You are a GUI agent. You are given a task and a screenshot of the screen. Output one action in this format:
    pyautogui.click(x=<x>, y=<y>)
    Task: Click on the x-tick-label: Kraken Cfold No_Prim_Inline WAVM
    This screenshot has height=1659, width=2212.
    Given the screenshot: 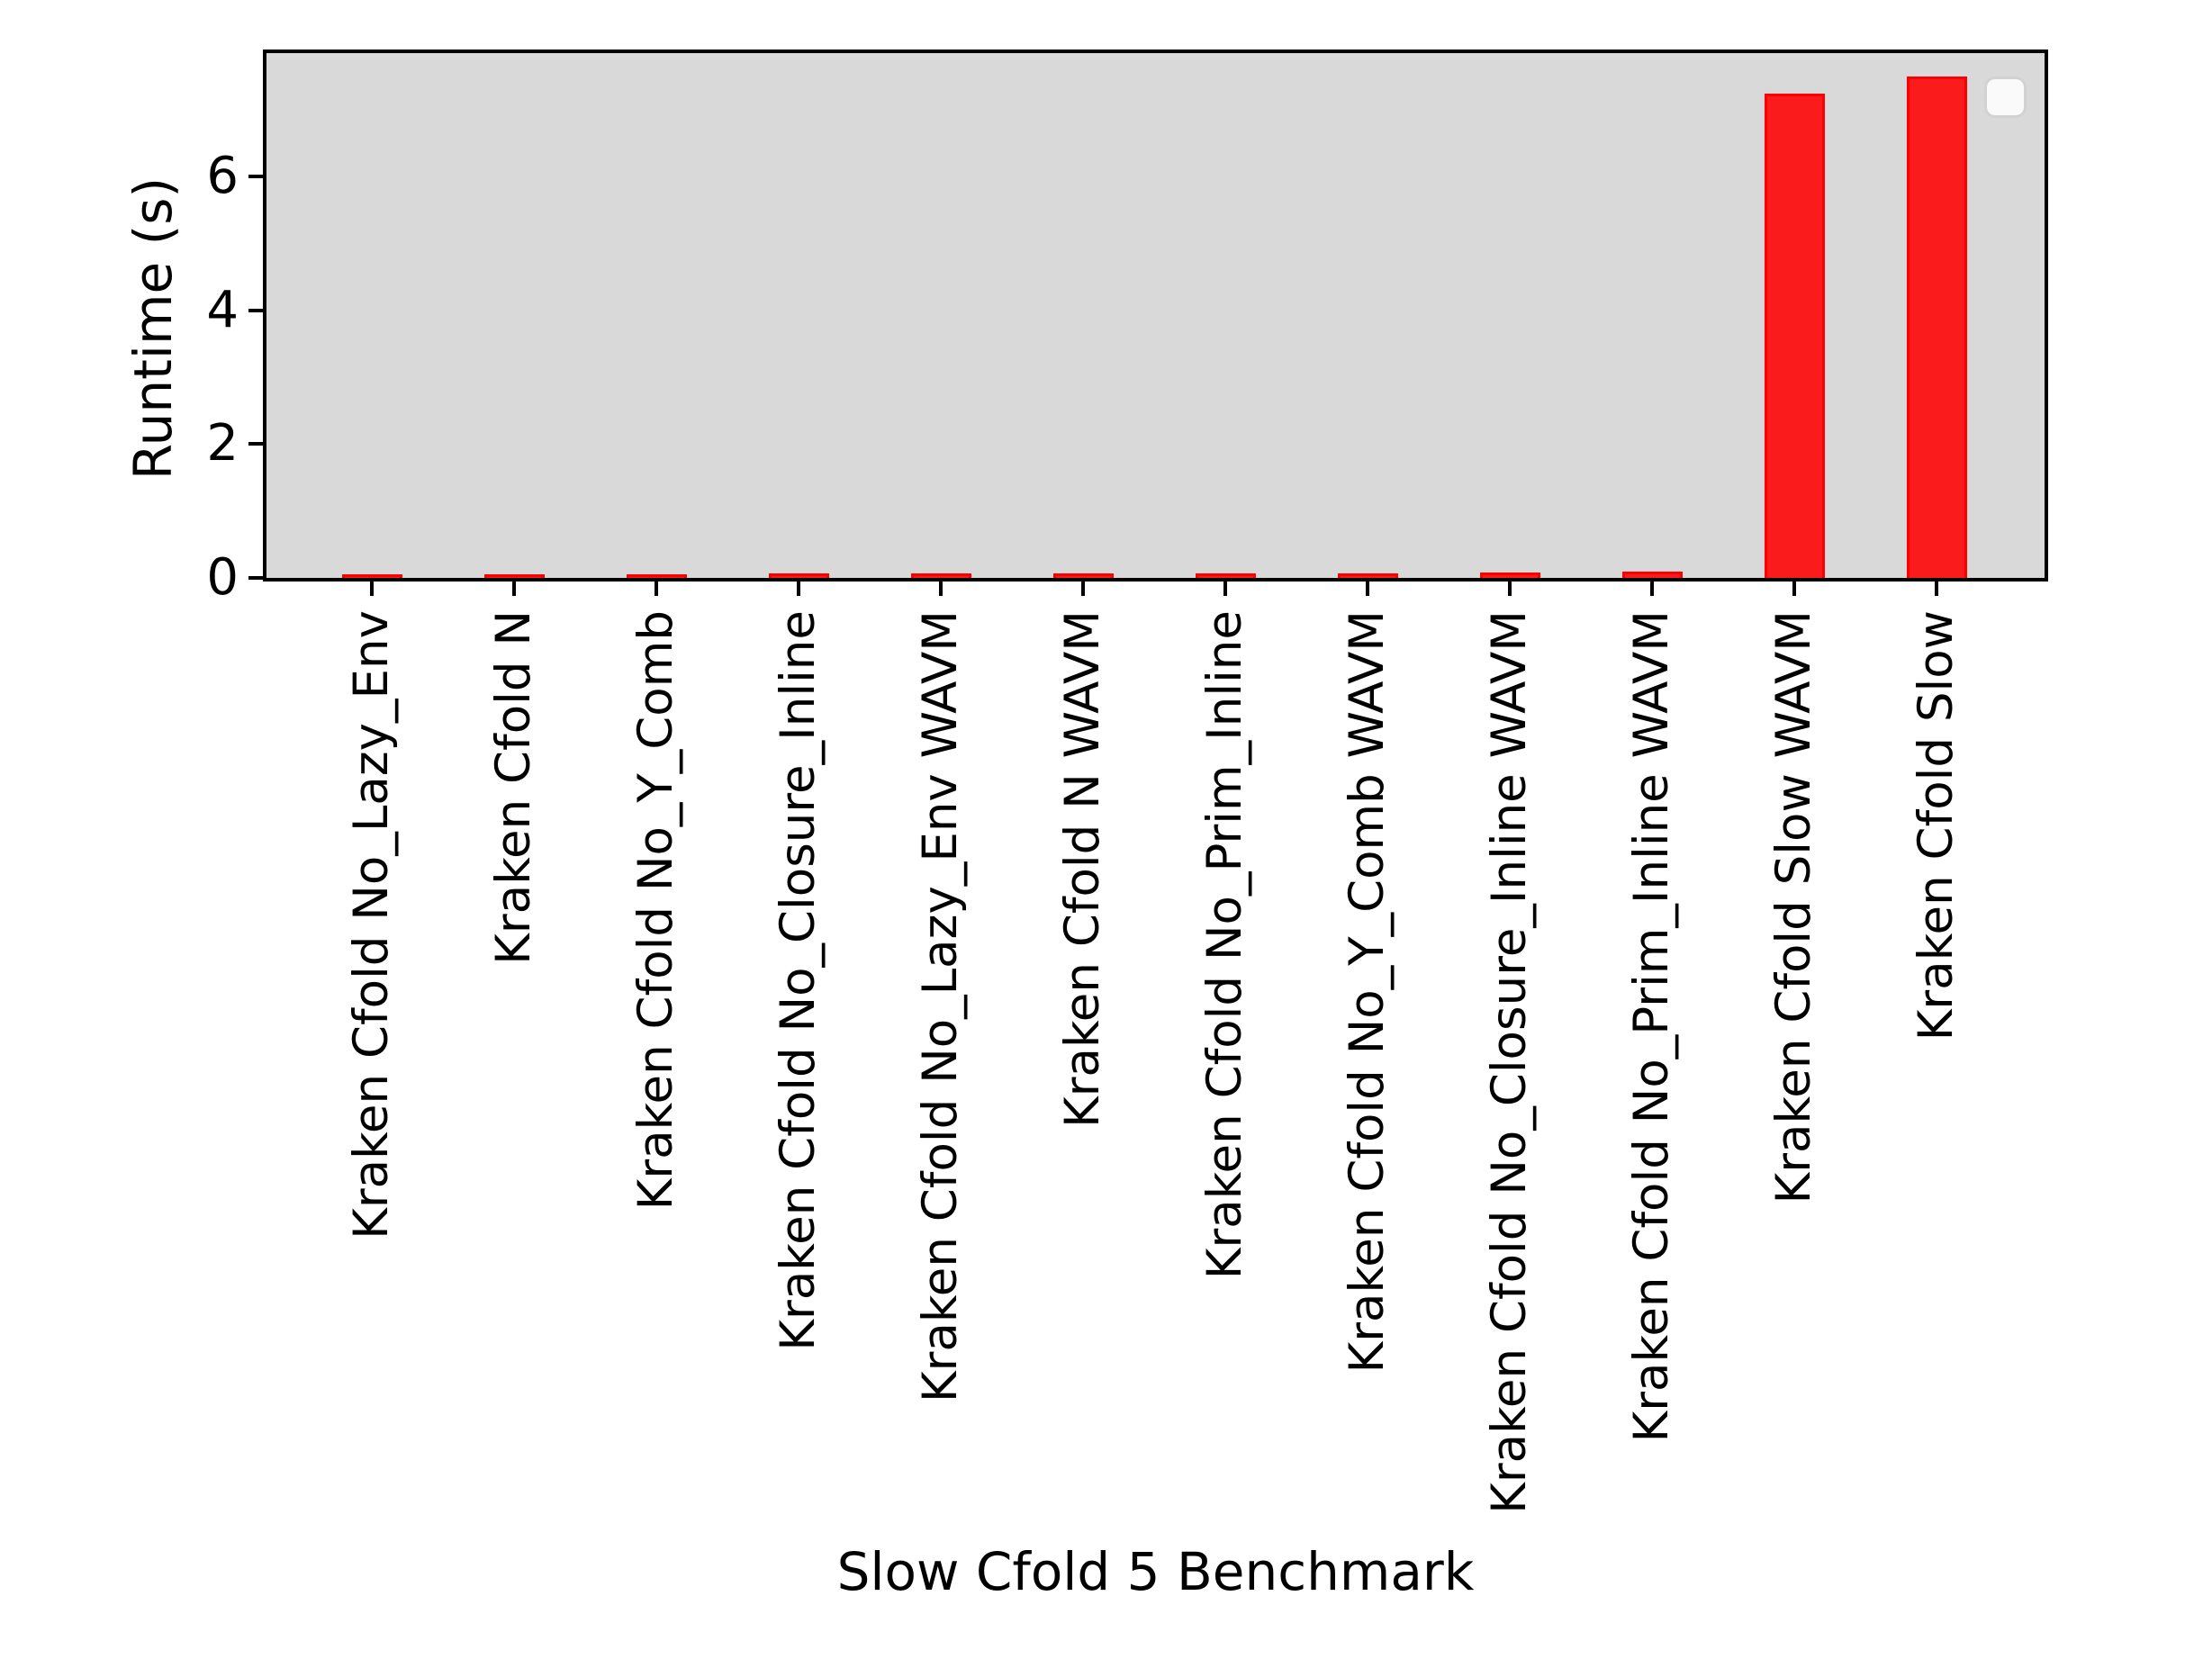 What is the action you would take?
    pyautogui.click(x=1651, y=1026)
    